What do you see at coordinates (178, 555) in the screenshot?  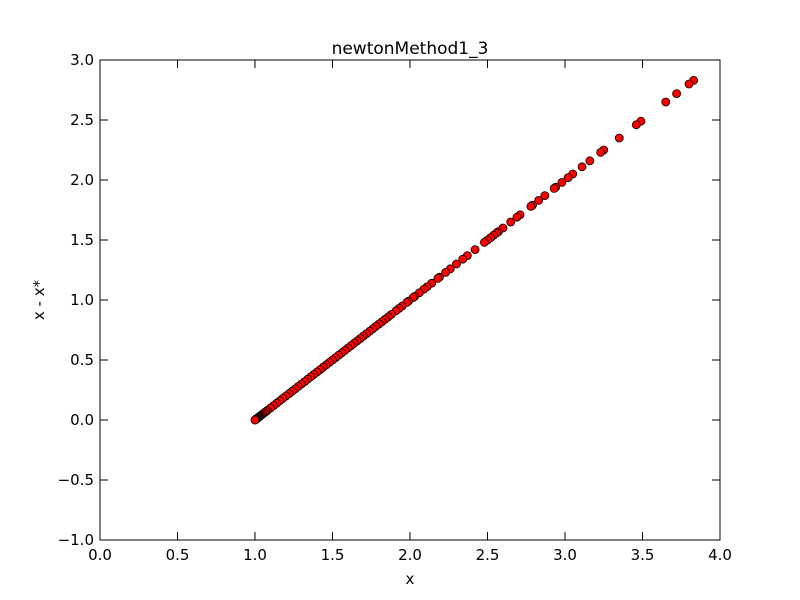 I see `x-tick-label: 0.5` at bounding box center [178, 555].